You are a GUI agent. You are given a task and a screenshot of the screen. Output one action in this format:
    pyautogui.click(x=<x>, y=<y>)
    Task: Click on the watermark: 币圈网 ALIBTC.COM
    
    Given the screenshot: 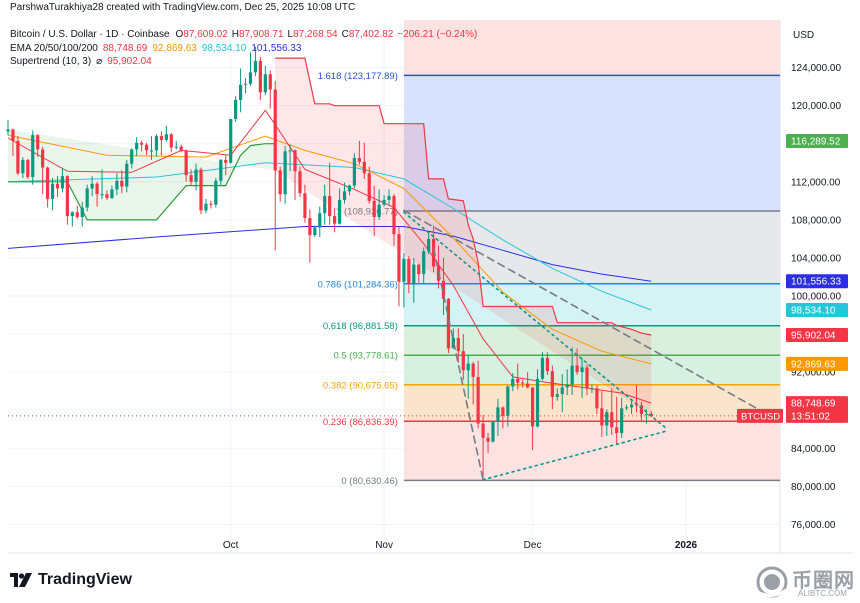 What is the action you would take?
    pyautogui.click(x=804, y=582)
    